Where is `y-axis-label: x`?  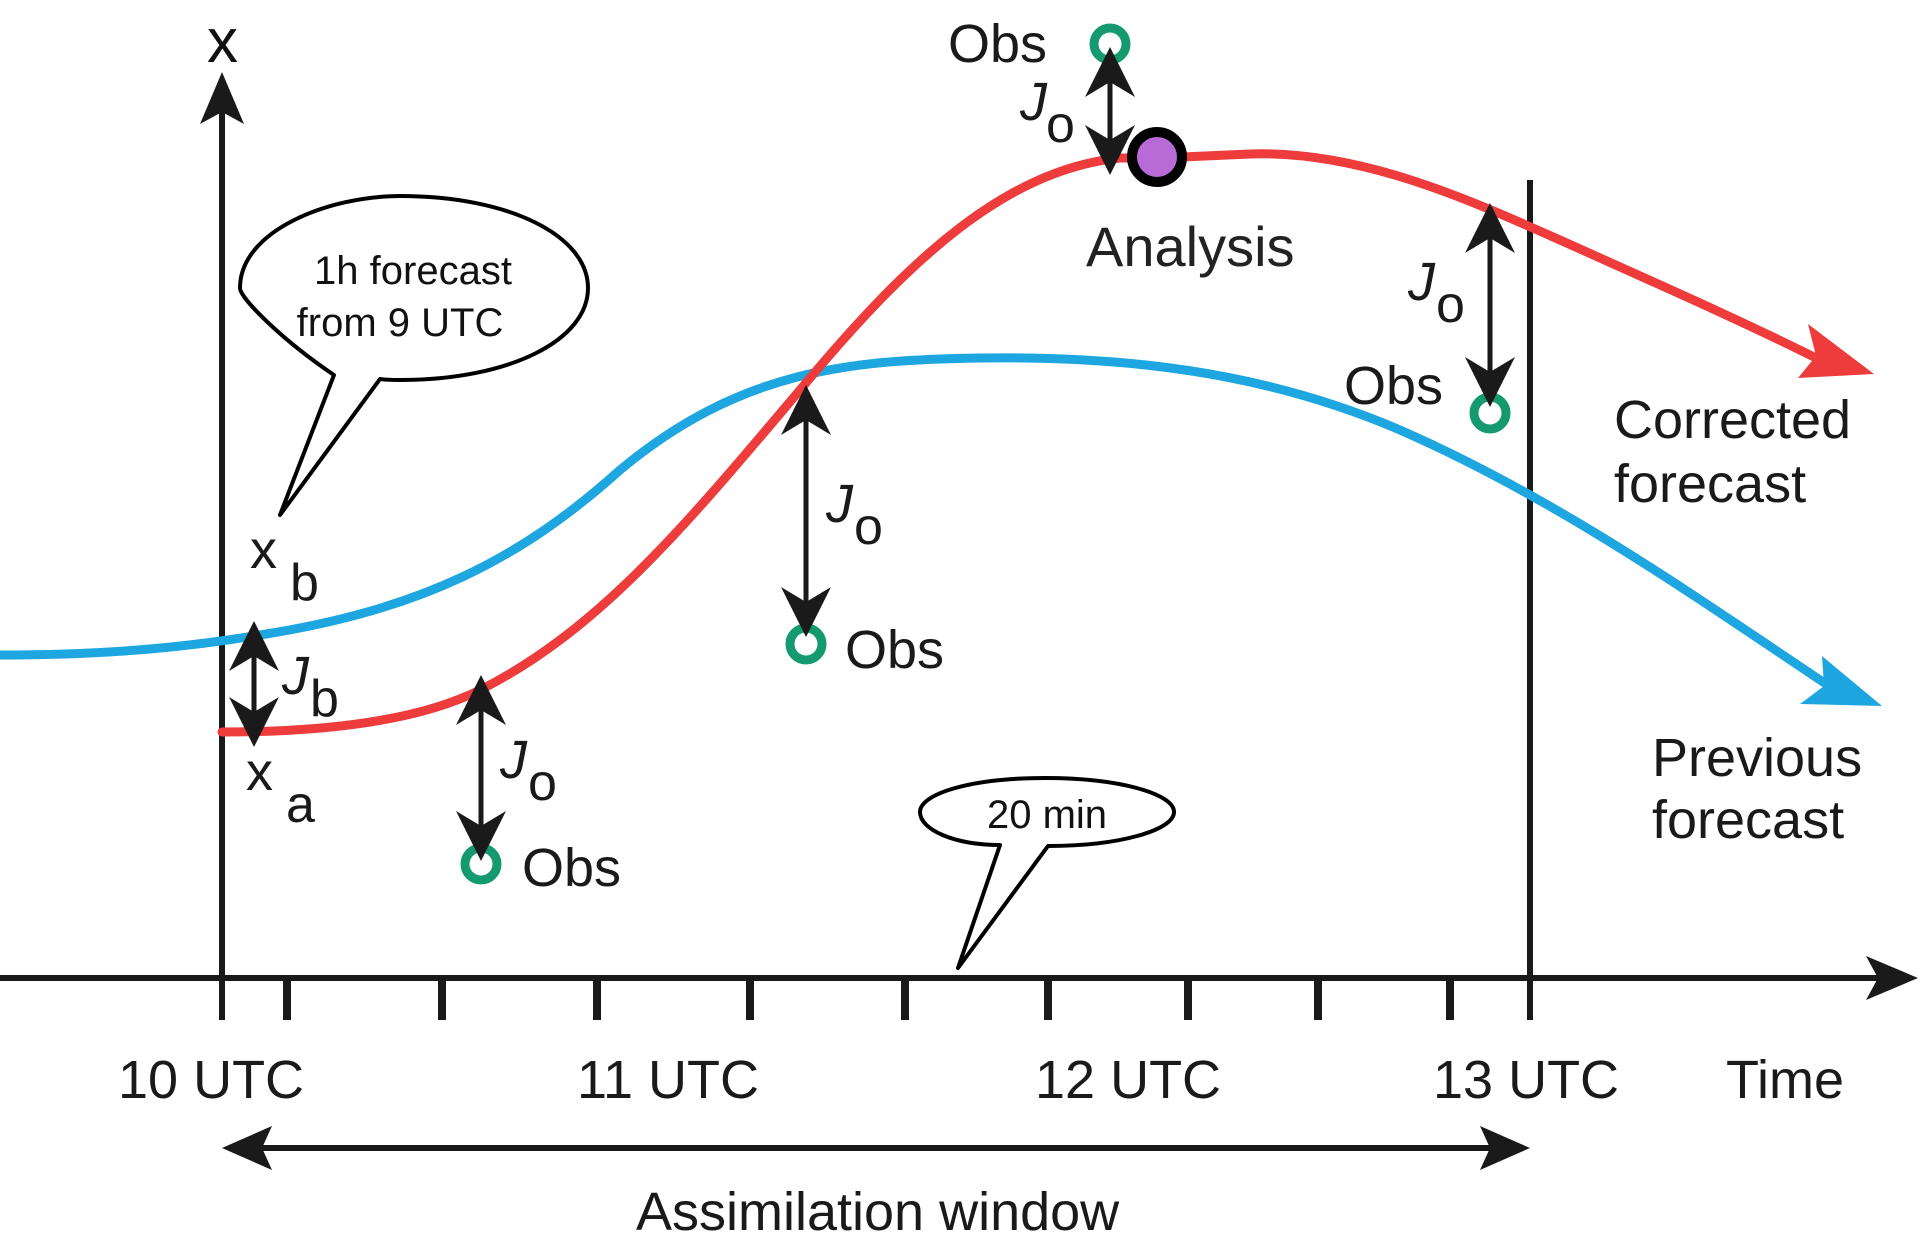
y-axis-label: x is located at coordinates (222, 41).